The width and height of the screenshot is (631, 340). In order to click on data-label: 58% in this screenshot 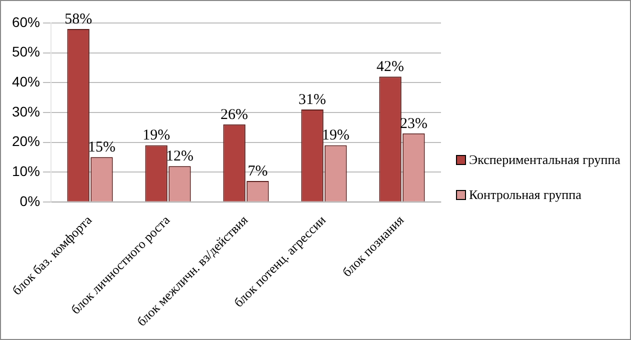, I will do `click(78, 19)`.